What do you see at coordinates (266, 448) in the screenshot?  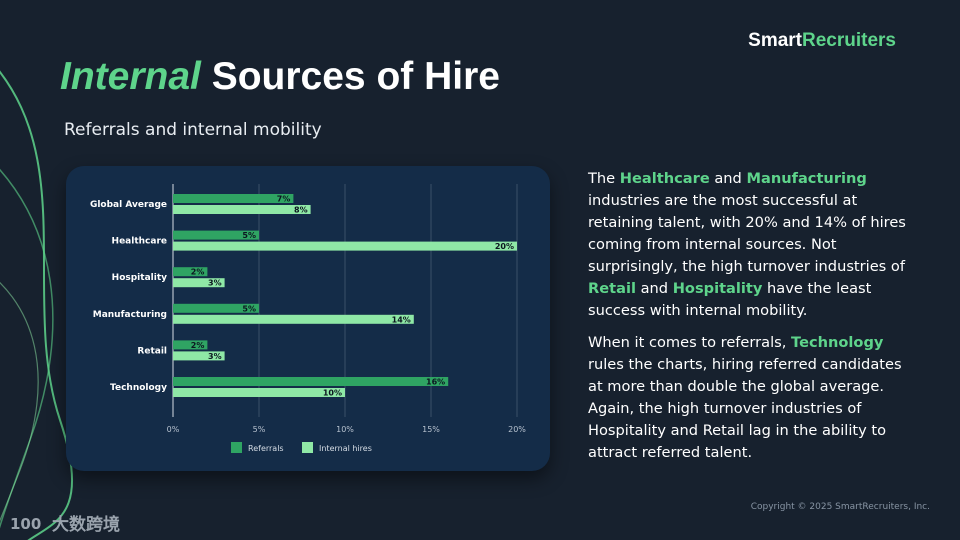 I see `legend-label: Referrals` at bounding box center [266, 448].